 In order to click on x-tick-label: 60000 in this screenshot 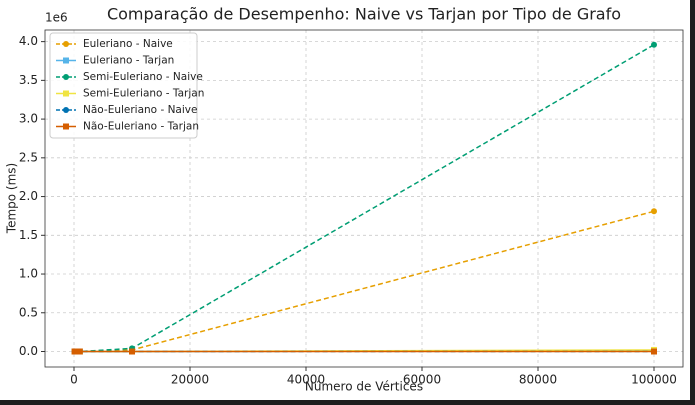, I will do `click(422, 380)`.